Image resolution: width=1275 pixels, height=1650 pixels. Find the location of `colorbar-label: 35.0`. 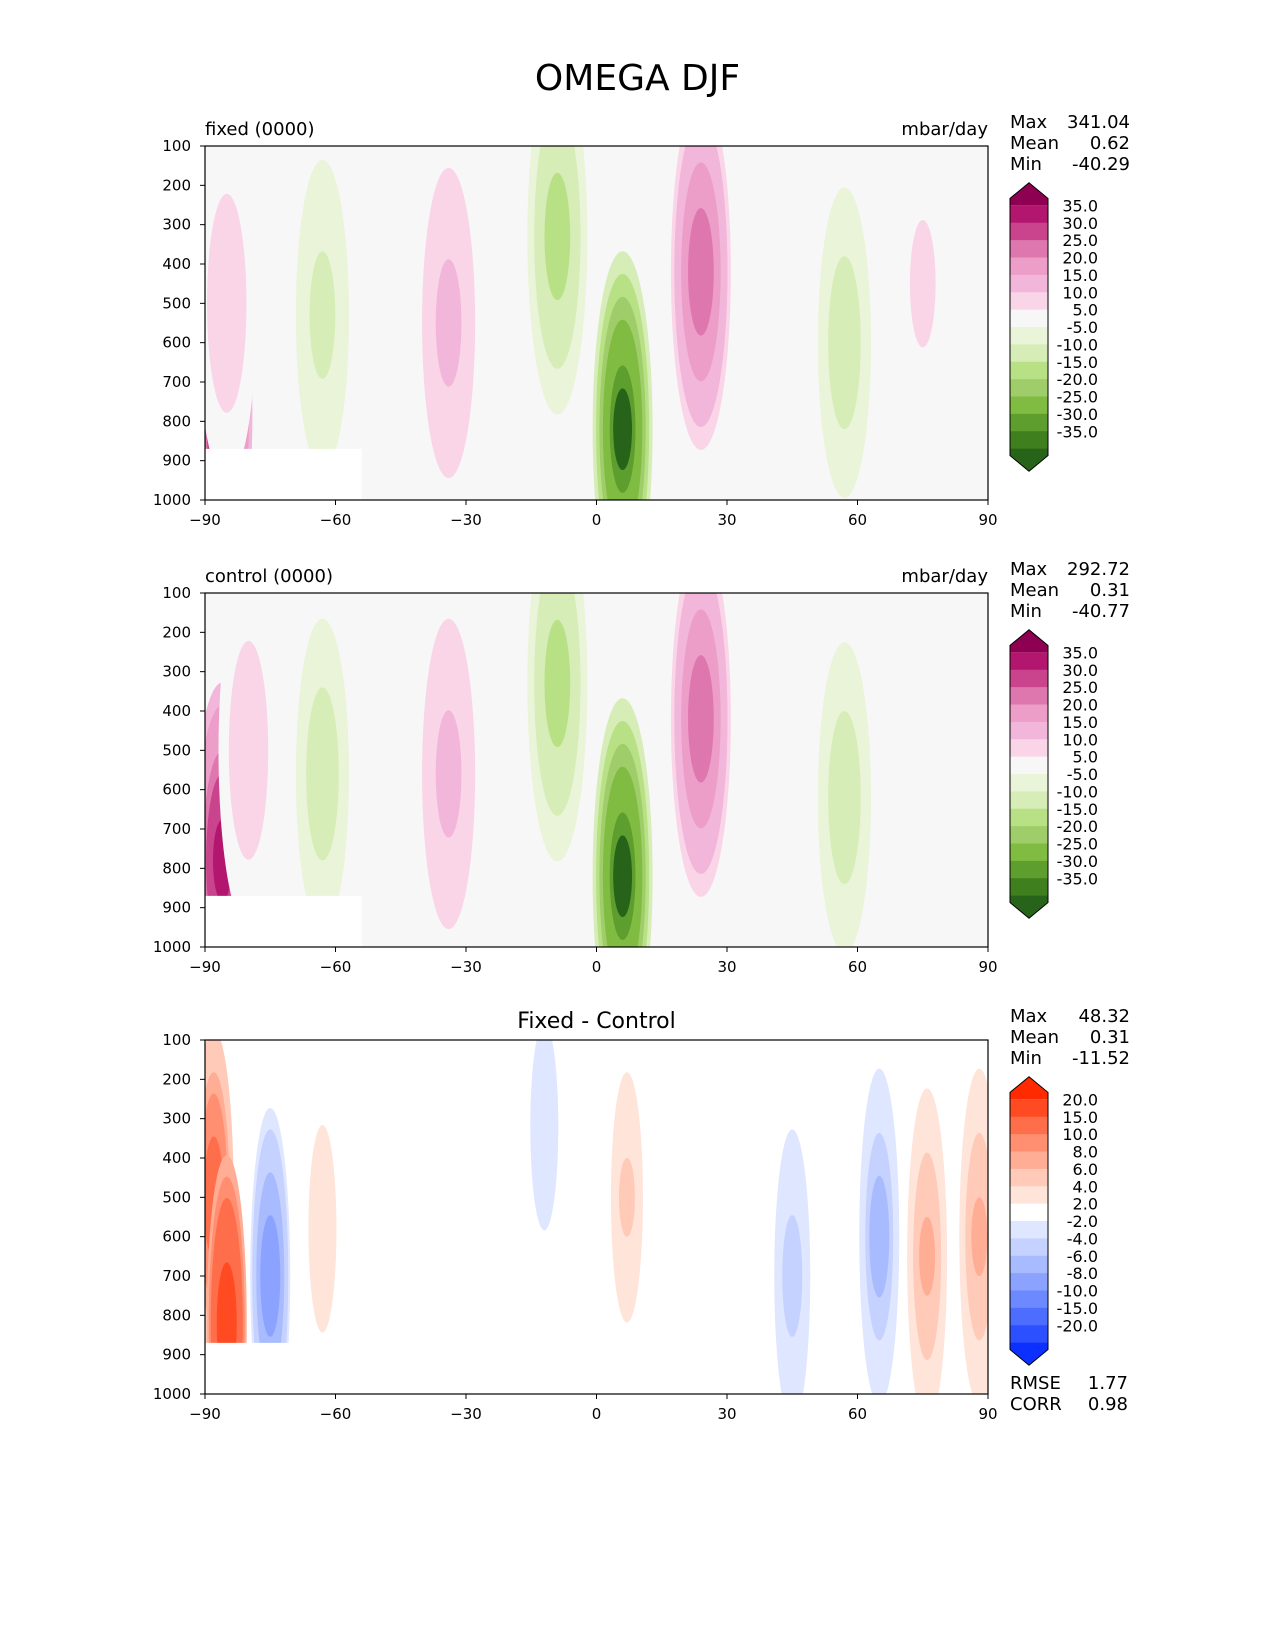

colorbar-label: 35.0 is located at coordinates (1080, 205).